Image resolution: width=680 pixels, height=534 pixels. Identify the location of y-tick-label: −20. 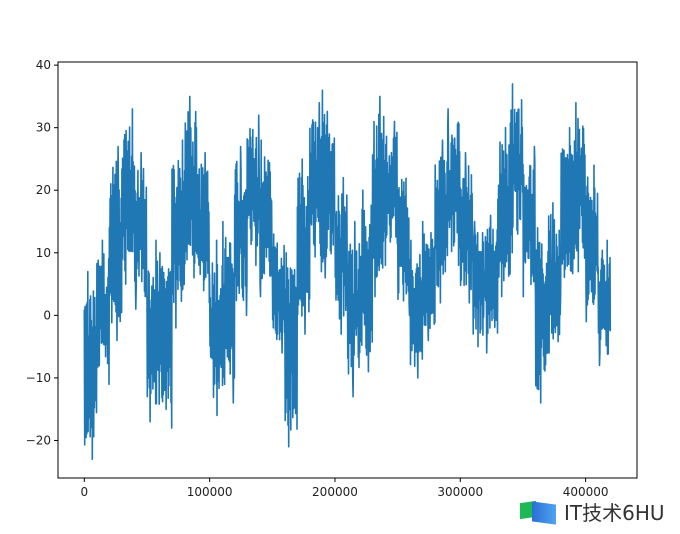
(38, 440).